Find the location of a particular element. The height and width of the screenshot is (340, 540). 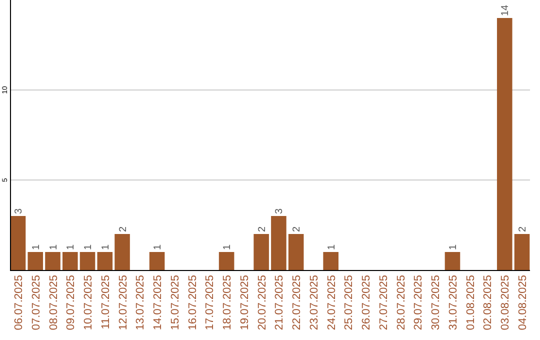

x-tick-label: 30.07.2025 is located at coordinates (436, 302).